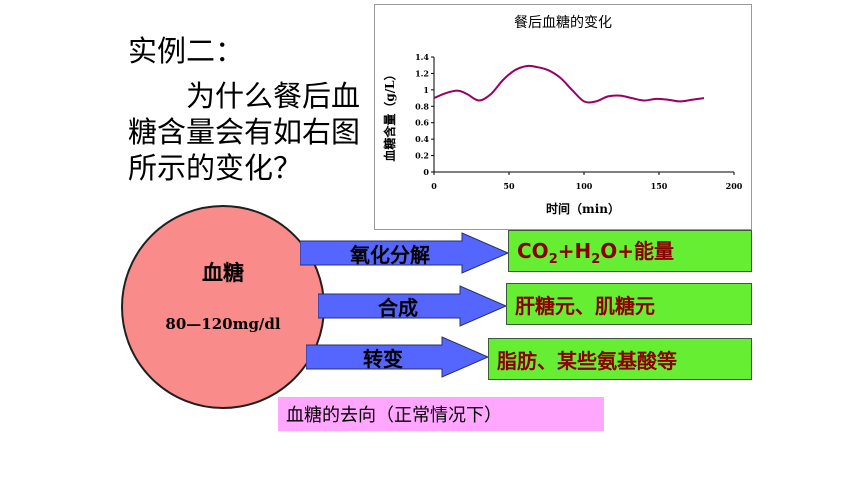 The width and height of the screenshot is (860, 484). What do you see at coordinates (587, 360) in the screenshot?
I see `fat-amino-text: 脂肪、某些氨基酸等` at bounding box center [587, 360].